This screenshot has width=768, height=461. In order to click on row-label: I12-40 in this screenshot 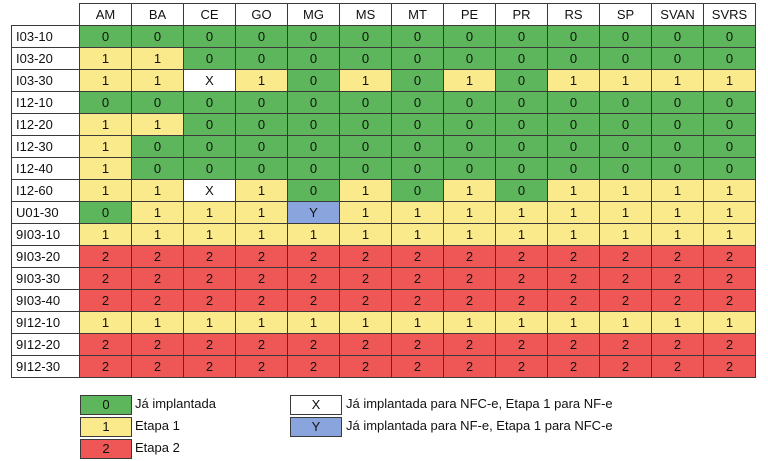, I will do `click(45, 168)`.